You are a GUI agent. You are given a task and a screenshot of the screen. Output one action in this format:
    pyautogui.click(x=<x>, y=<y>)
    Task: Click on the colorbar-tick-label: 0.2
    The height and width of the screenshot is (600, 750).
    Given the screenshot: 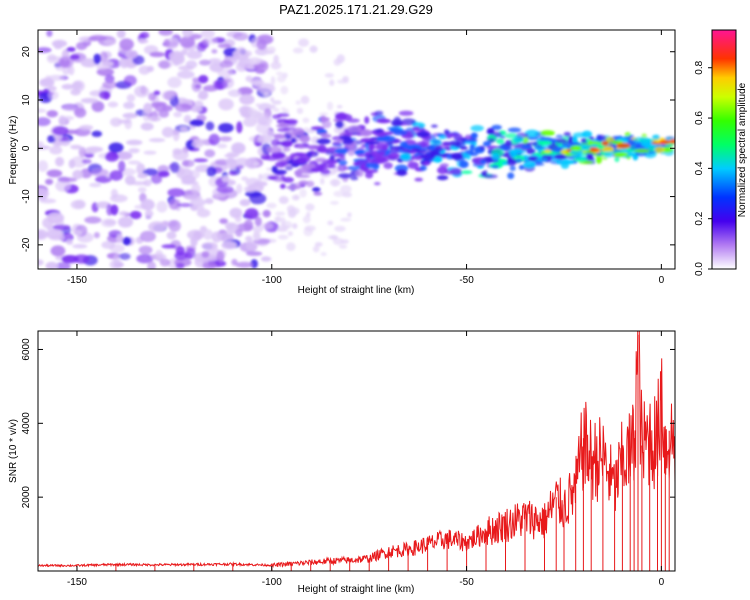 What is the action you would take?
    pyautogui.click(x=699, y=218)
    